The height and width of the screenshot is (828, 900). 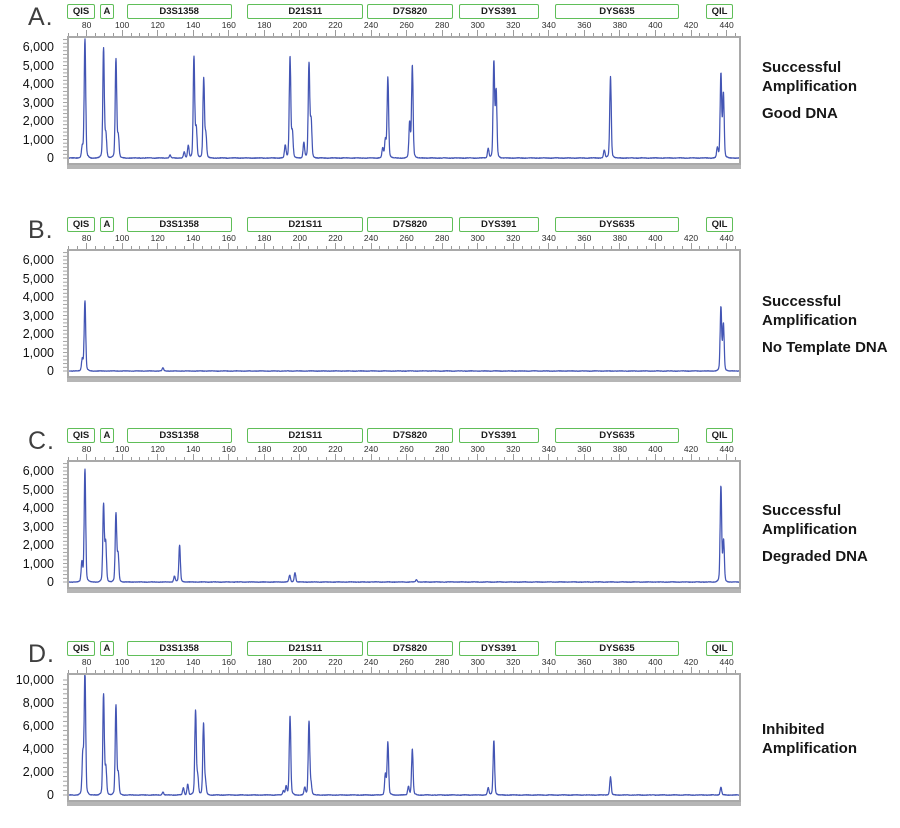 What do you see at coordinates (513, 238) in the screenshot?
I see `ruler-tick-label: 320` at bounding box center [513, 238].